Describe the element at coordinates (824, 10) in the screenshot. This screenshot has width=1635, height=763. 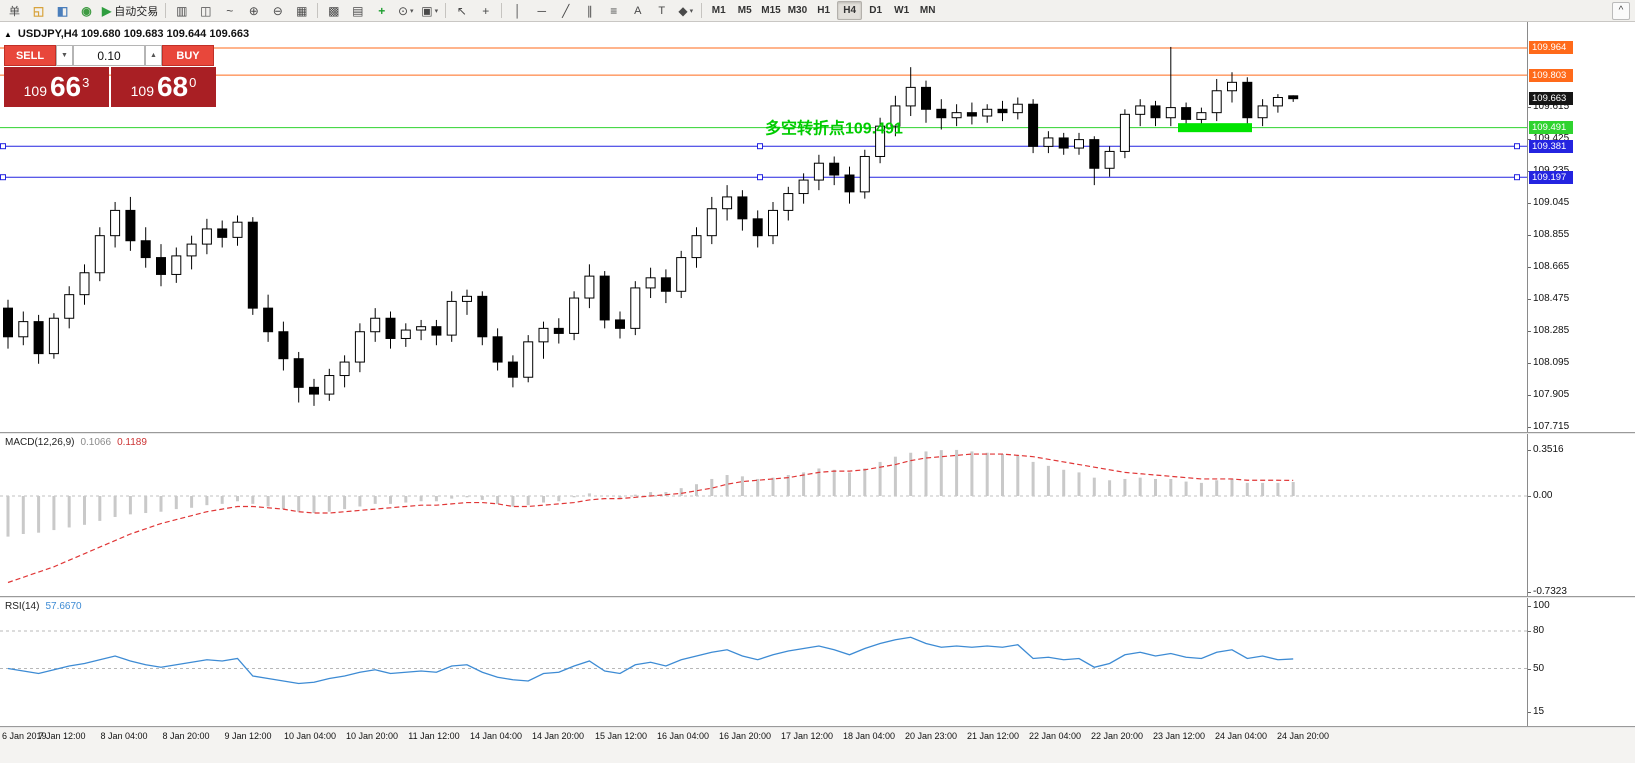
I see `tf-h1-button: H1` at that location.